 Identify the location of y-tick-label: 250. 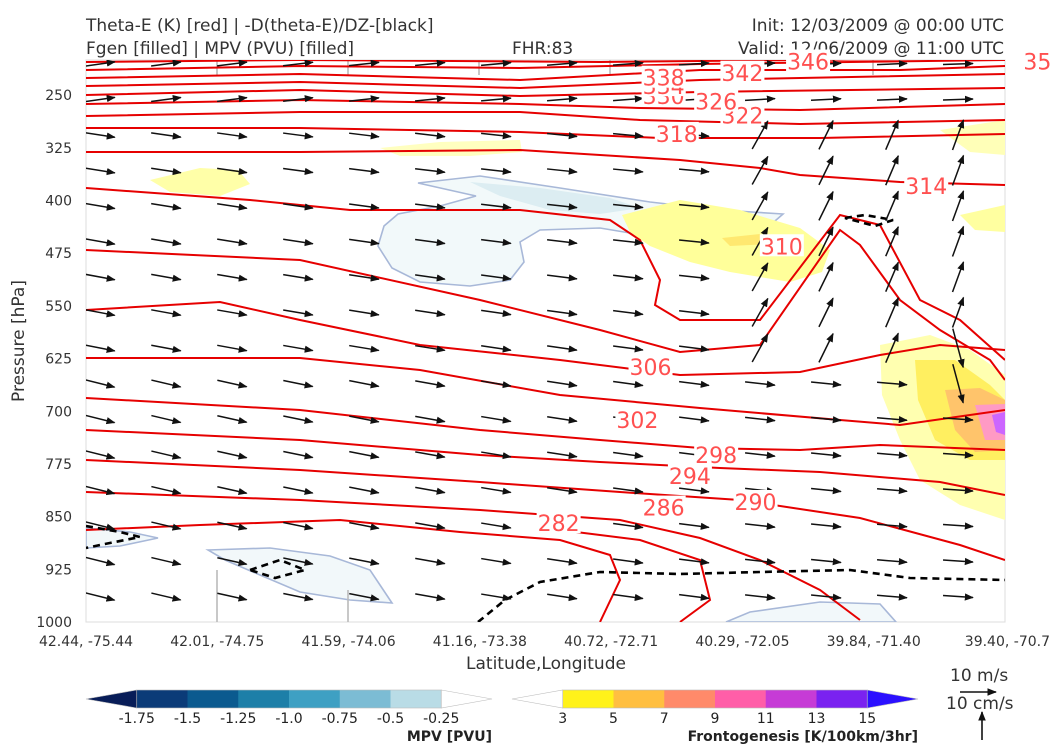
(58, 96).